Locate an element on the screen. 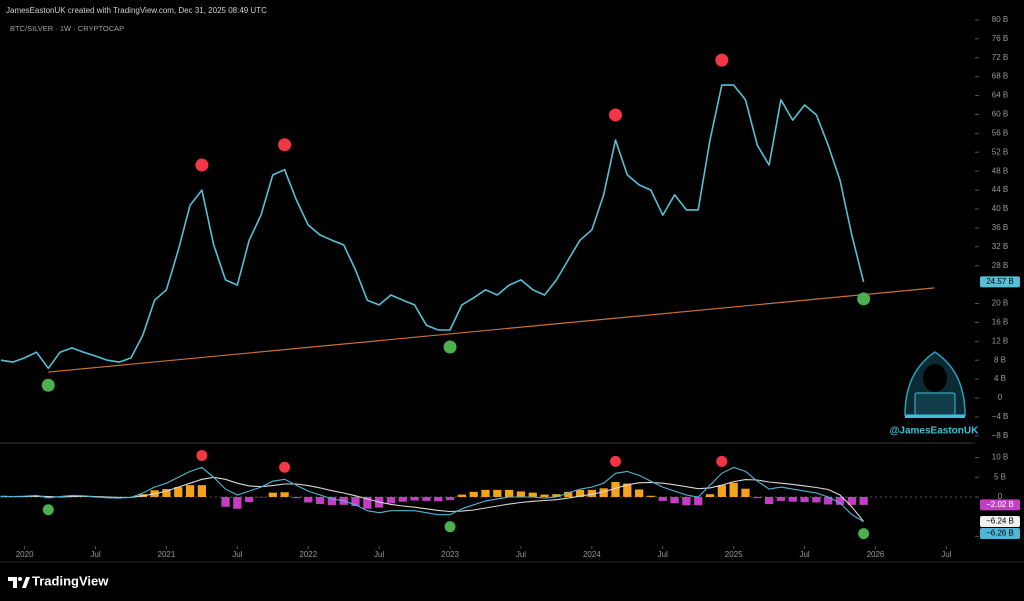 The image size is (1024, 601). x-tick-label: 2023 is located at coordinates (450, 554).